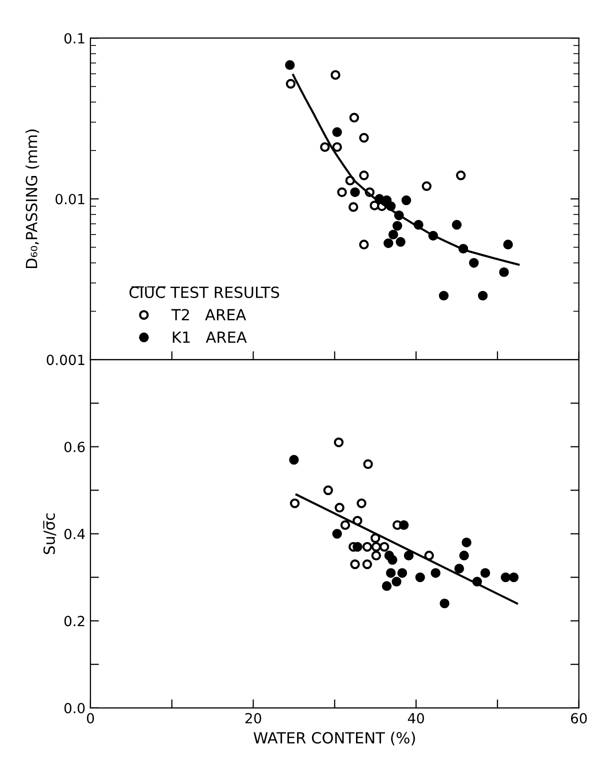 This screenshot has width=603, height=762. Describe the element at coordinates (209, 337) in the screenshot. I see `legend-label: K1 AREA` at that location.